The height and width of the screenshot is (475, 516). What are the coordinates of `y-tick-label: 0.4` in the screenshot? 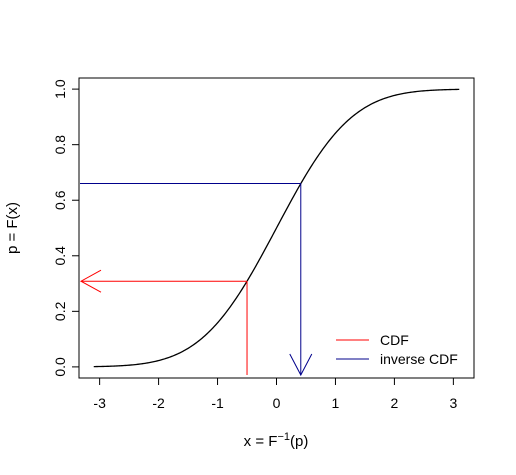 It's located at (60, 256).